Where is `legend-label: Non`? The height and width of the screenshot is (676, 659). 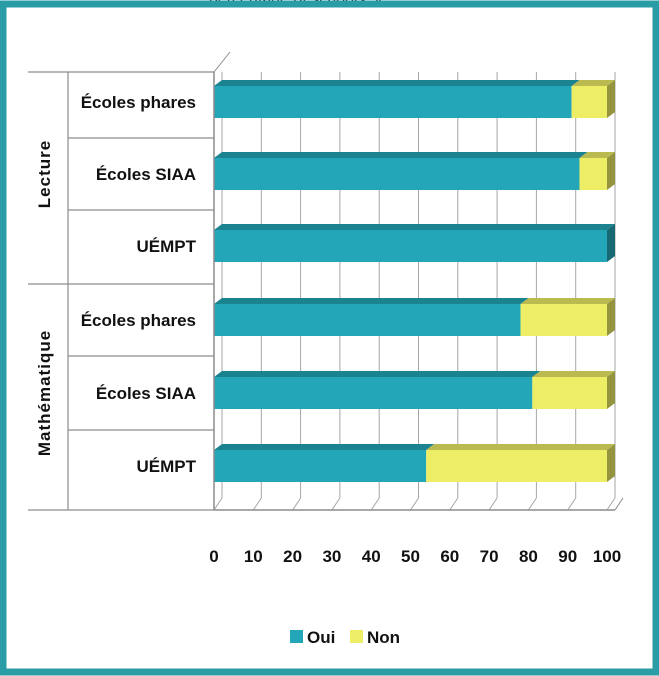 legend-label: Non is located at coordinates (383, 637).